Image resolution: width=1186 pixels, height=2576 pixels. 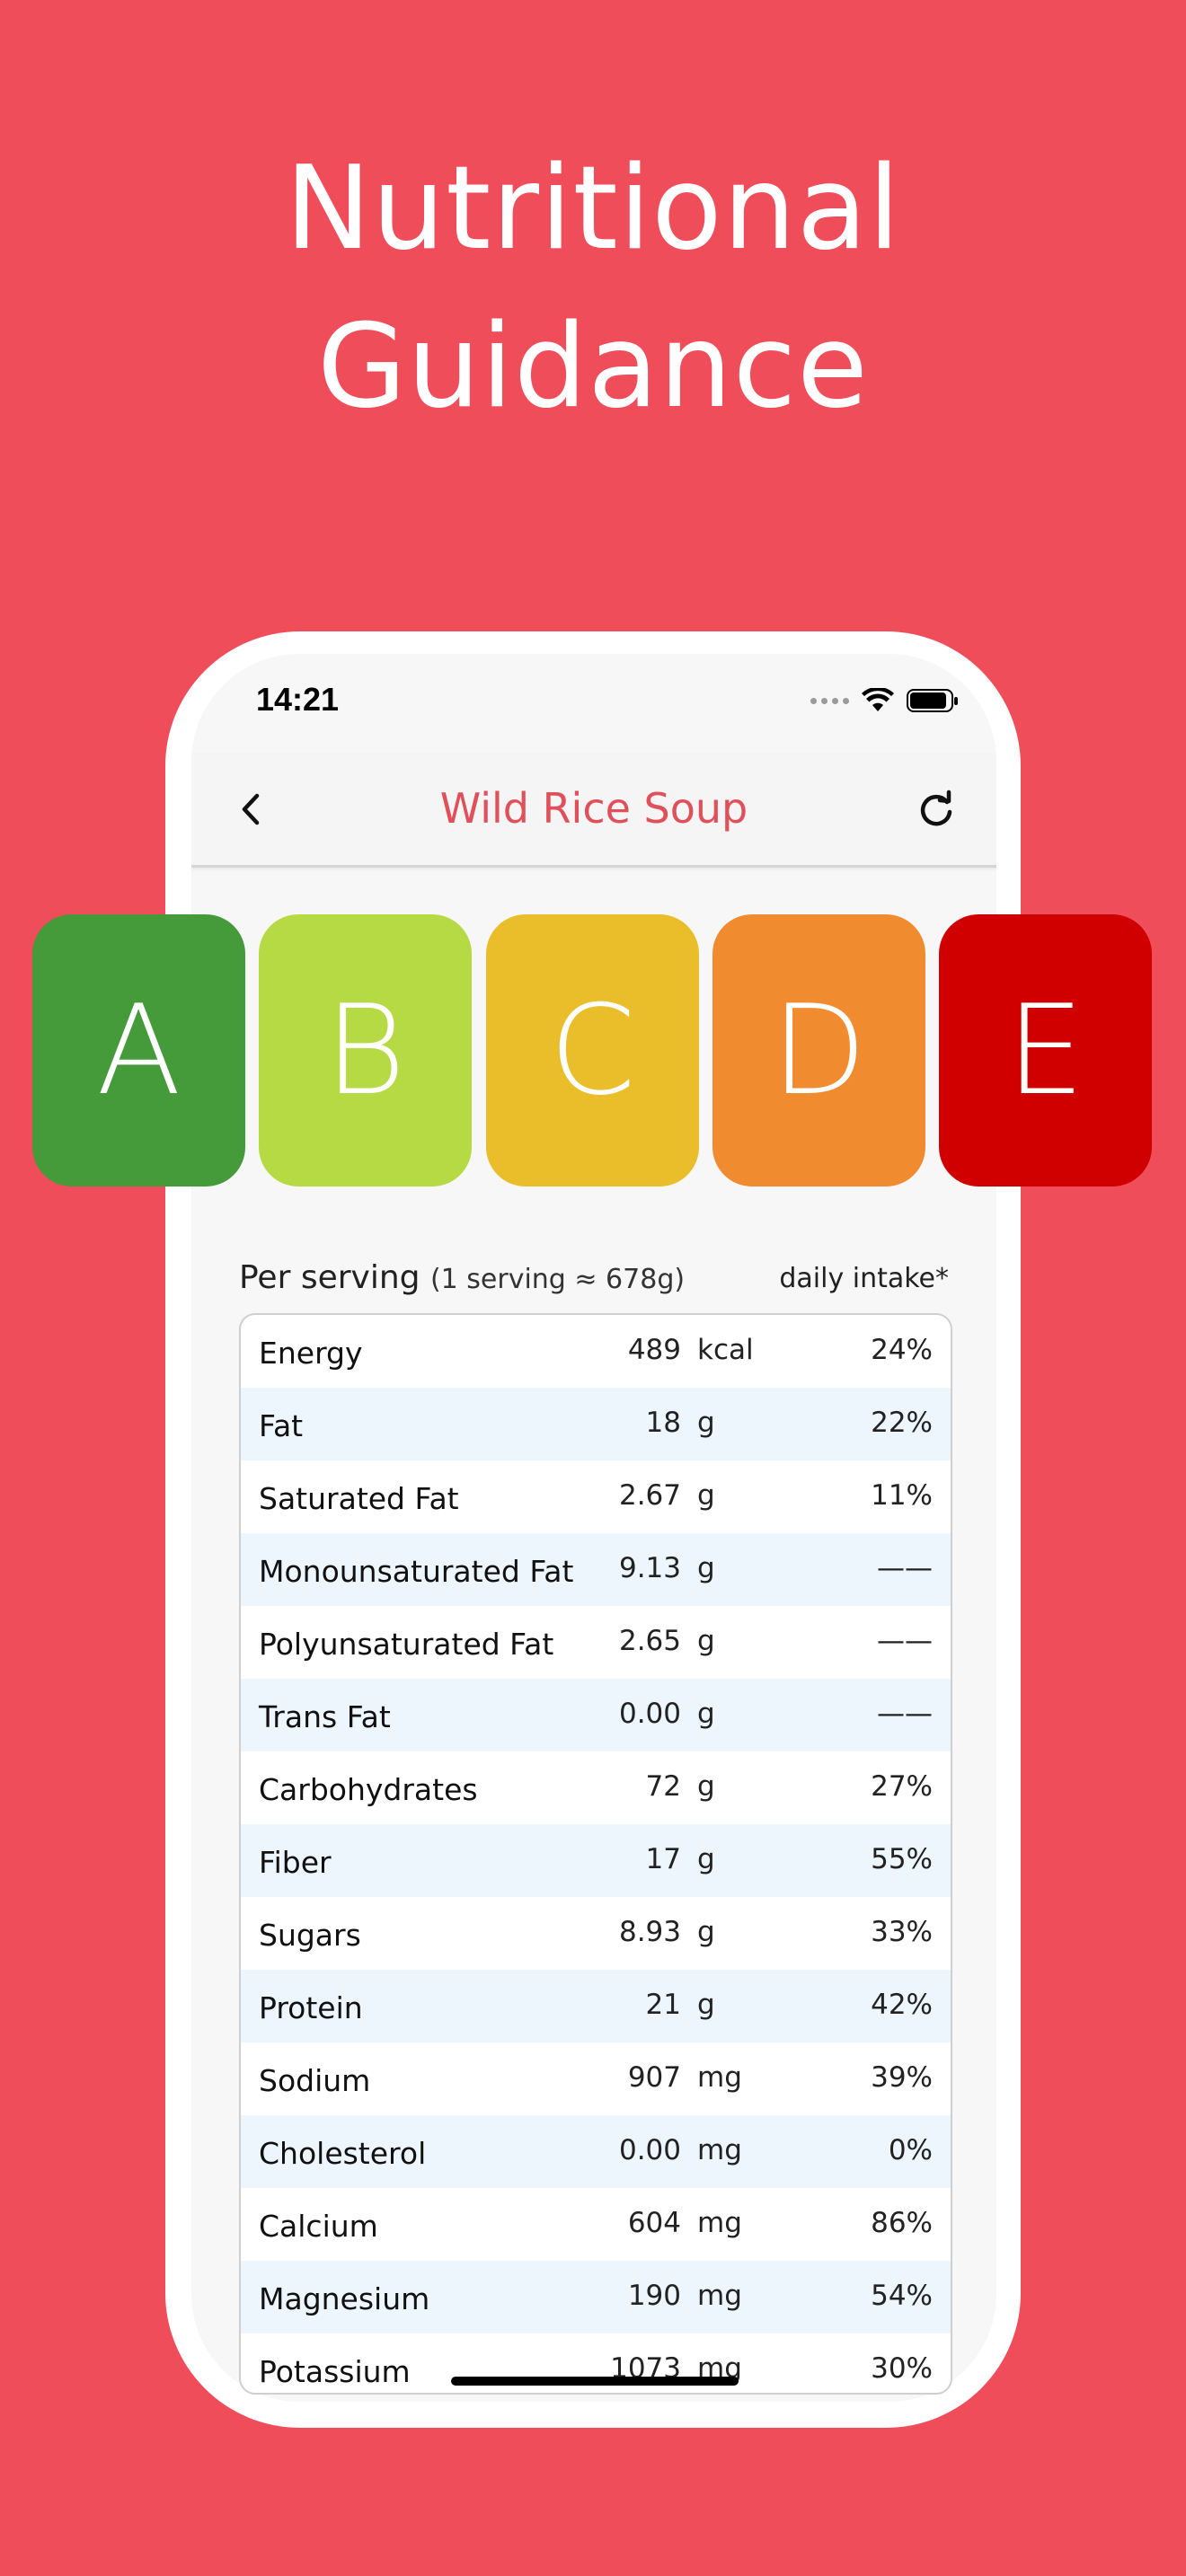 I want to click on headline: Nutritional Guidance, so click(x=593, y=288).